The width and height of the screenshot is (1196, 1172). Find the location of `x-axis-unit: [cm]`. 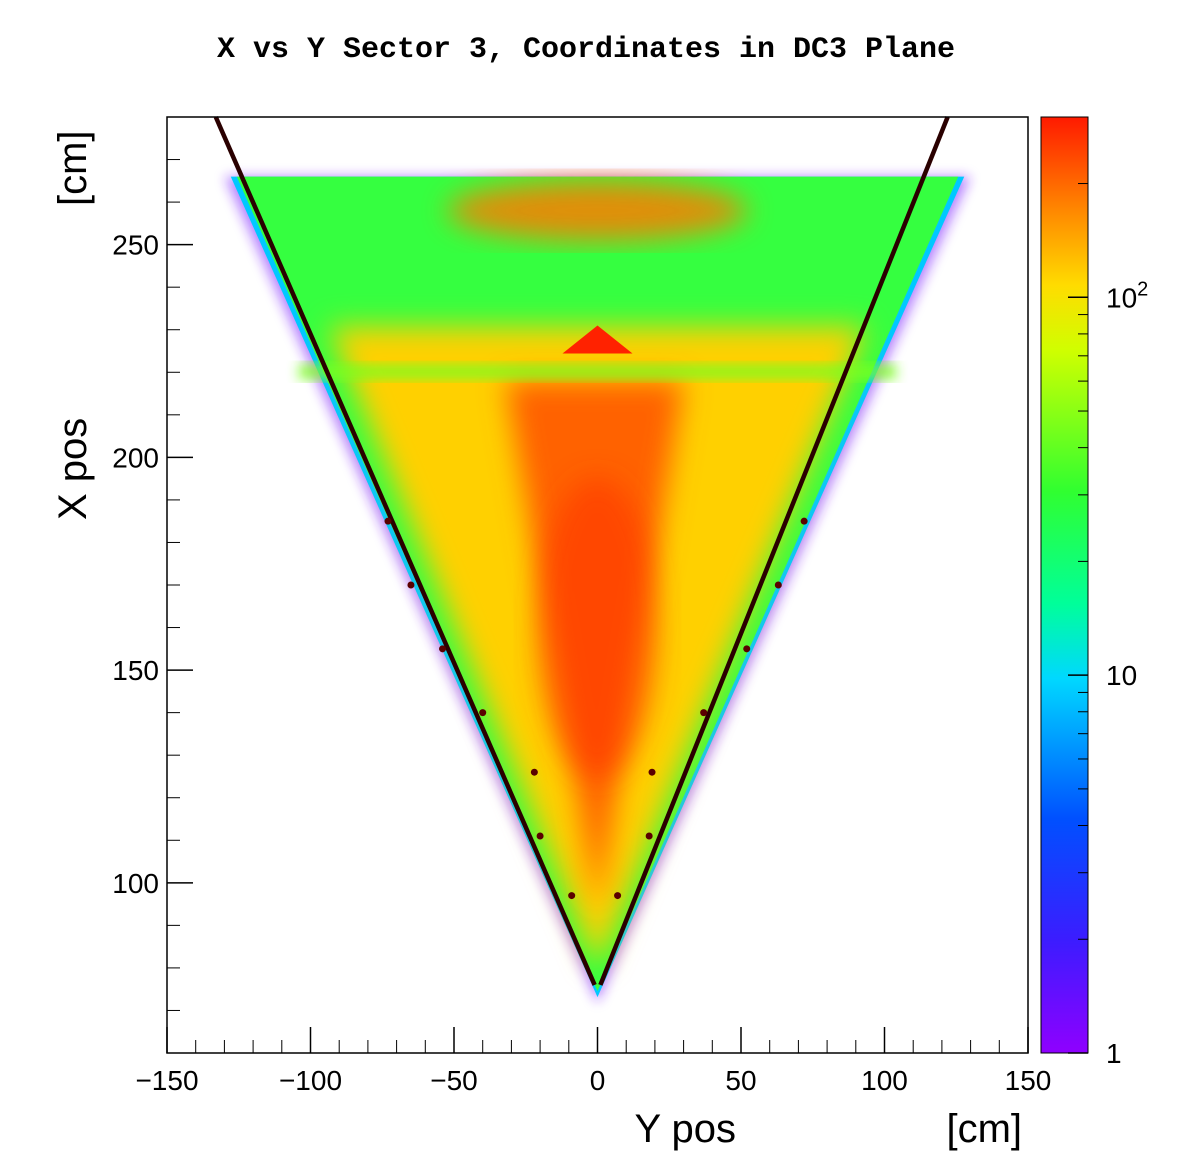

x-axis-unit: [cm] is located at coordinates (984, 1129).